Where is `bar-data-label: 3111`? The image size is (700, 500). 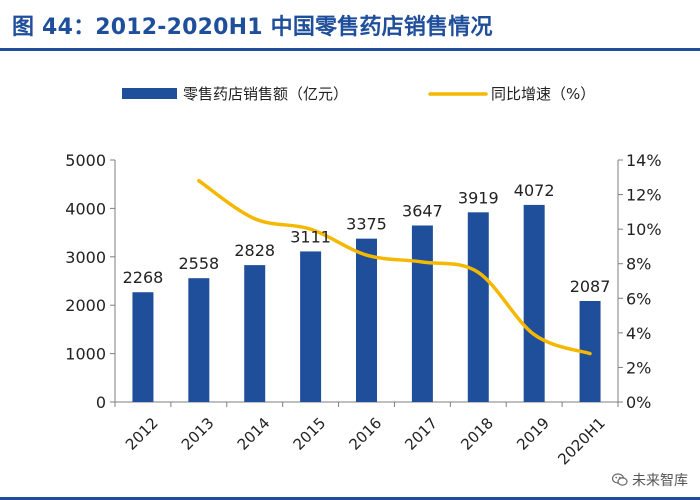
bar-data-label: 3111 is located at coordinates (310, 236).